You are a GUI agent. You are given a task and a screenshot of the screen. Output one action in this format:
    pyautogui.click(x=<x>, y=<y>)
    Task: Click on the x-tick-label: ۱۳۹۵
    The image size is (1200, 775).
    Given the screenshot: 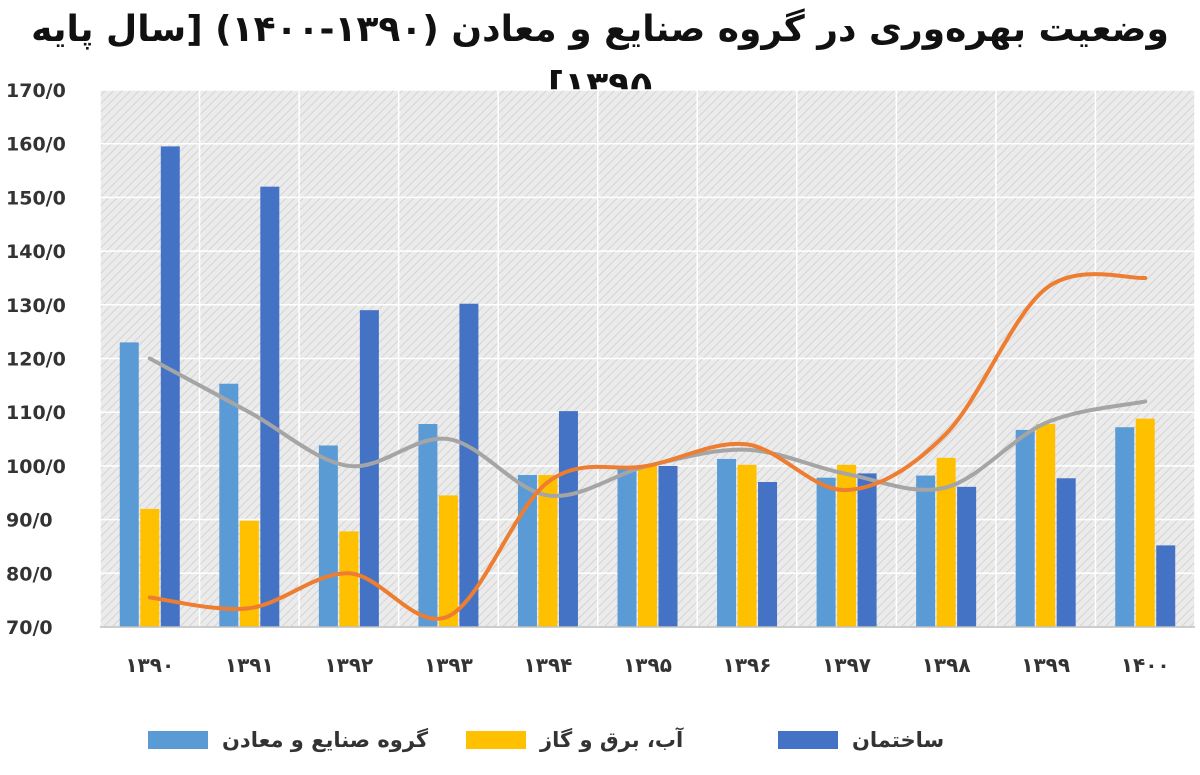 What is the action you would take?
    pyautogui.click(x=647, y=665)
    